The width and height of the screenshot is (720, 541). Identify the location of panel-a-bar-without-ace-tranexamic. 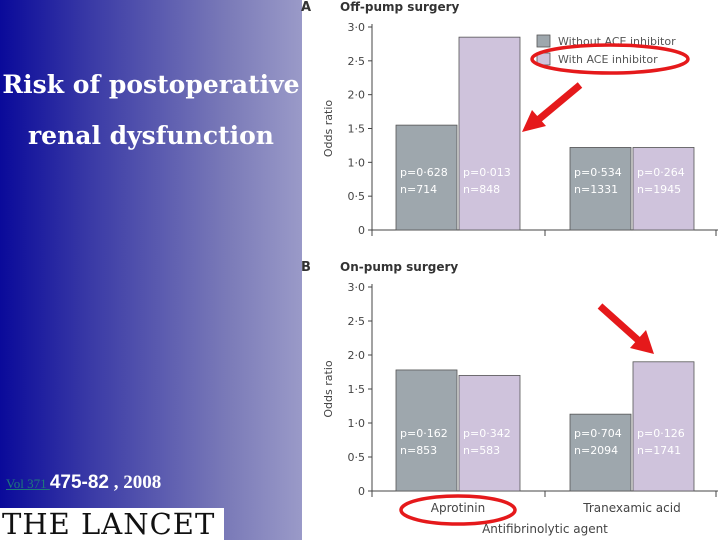
(600, 189).